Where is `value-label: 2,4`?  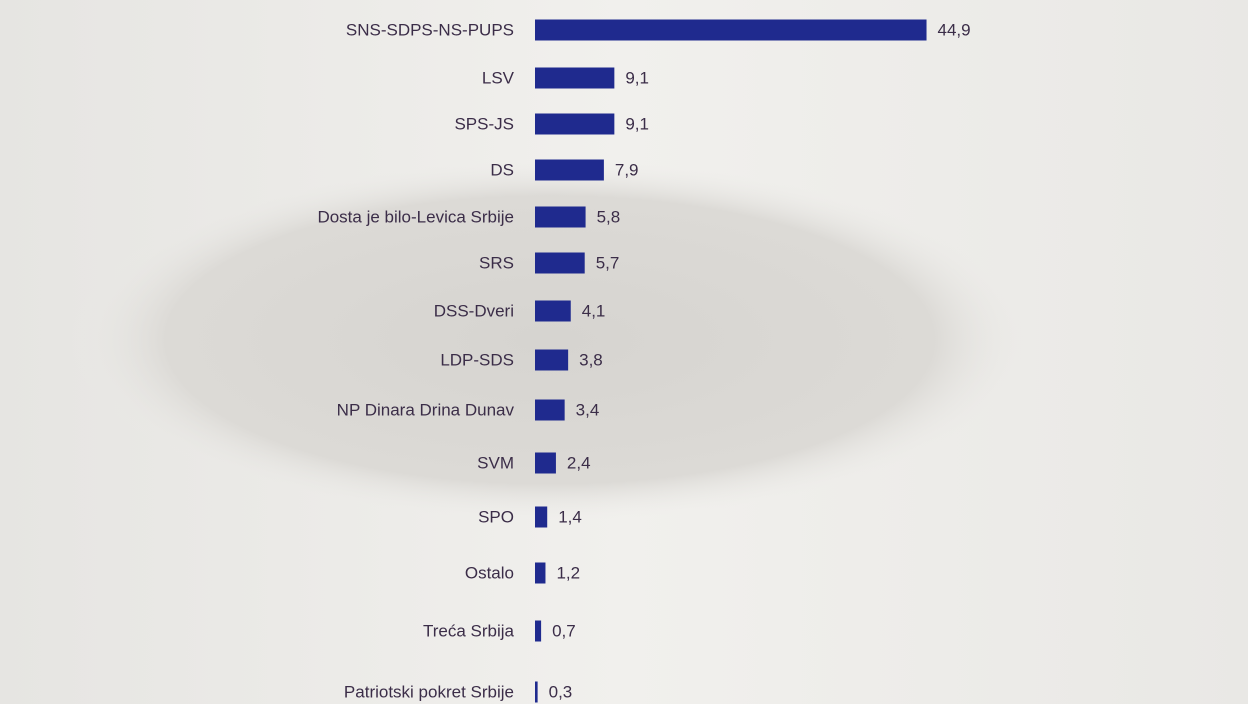
value-label: 2,4 is located at coordinates (579, 462).